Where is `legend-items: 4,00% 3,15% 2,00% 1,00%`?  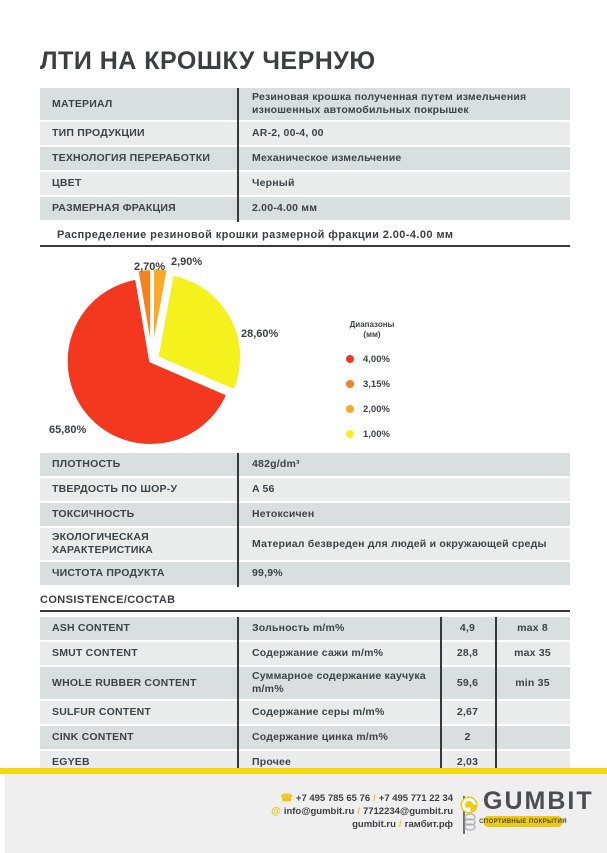
legend-items: 4,00% 3,15% 2,00% 1,00% is located at coordinates (372, 397).